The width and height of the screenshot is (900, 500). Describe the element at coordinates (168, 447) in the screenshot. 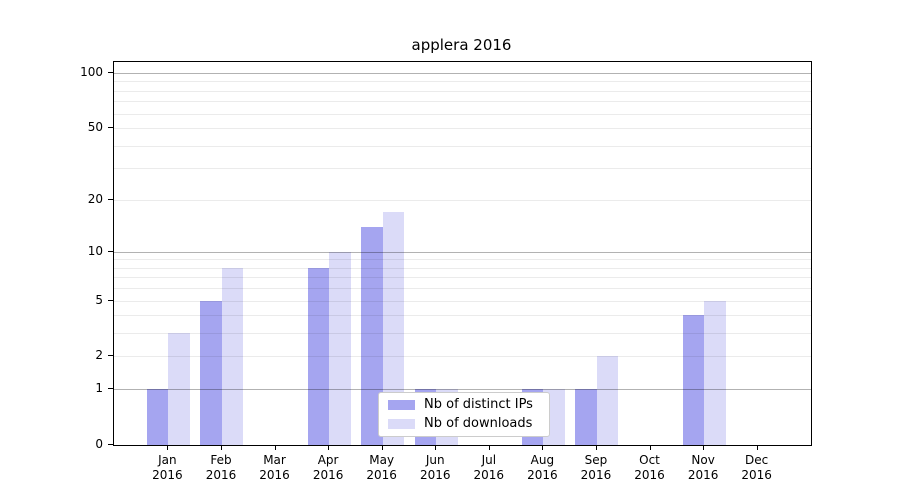

I see `x-tick-mark-jan` at that location.